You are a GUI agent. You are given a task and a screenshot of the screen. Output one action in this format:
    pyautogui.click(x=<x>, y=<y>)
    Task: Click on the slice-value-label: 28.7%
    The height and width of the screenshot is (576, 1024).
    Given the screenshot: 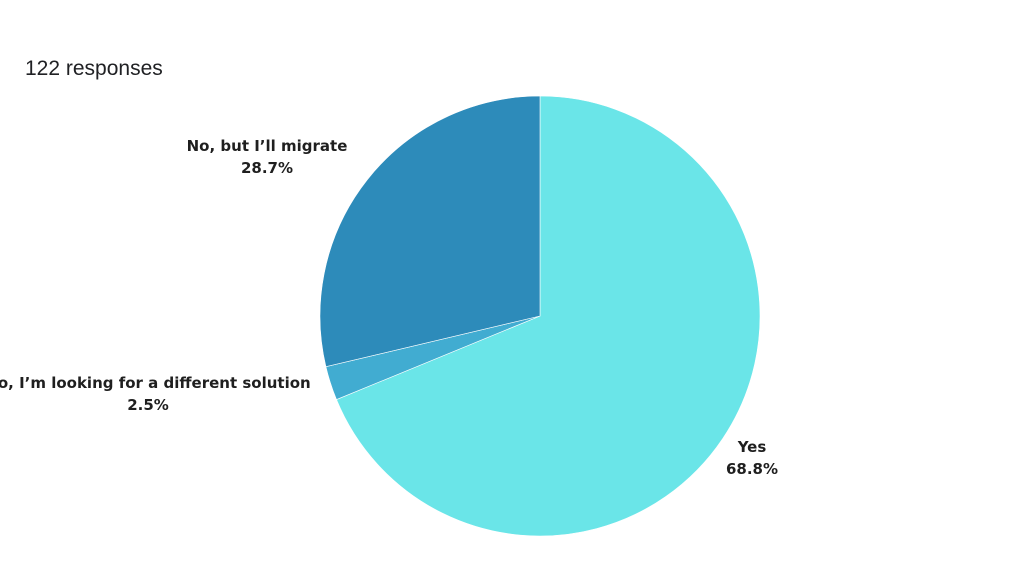 What is the action you would take?
    pyautogui.click(x=267, y=168)
    